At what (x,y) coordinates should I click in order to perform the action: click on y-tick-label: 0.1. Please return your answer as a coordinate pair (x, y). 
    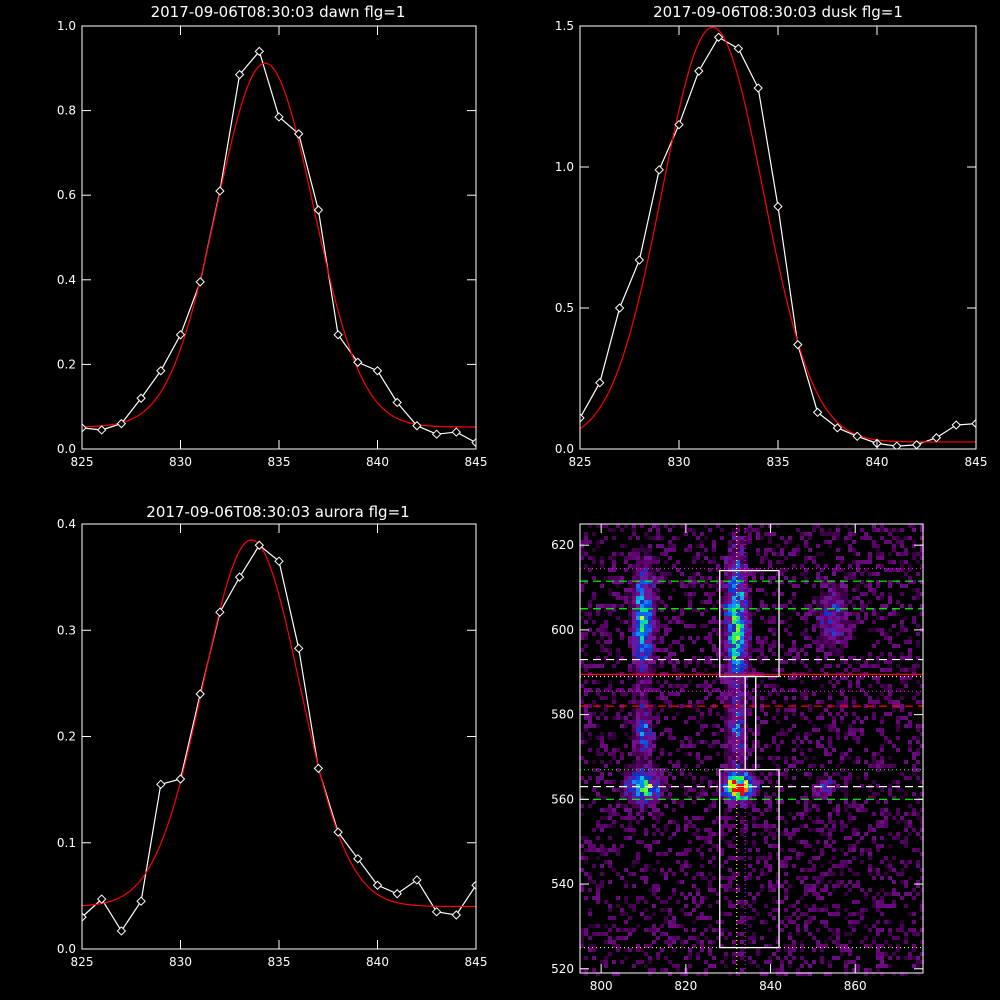
    Looking at the image, I should click on (66, 843).